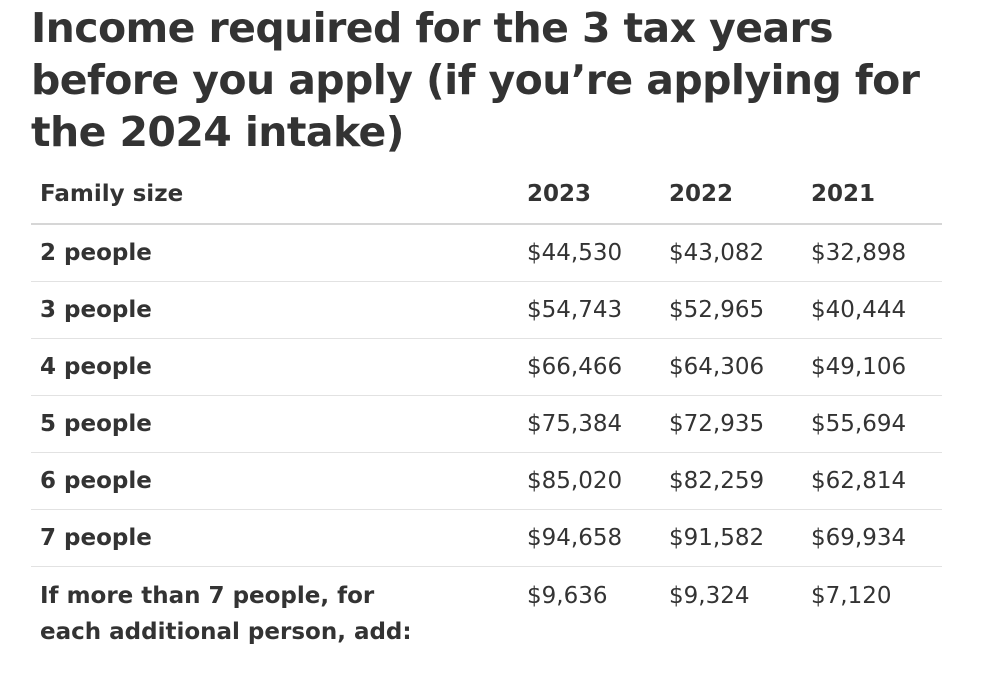 Image resolution: width=983 pixels, height=681 pixels. I want to click on table-row: 5 people $75,384 $72,935 $55,694, so click(486, 424).